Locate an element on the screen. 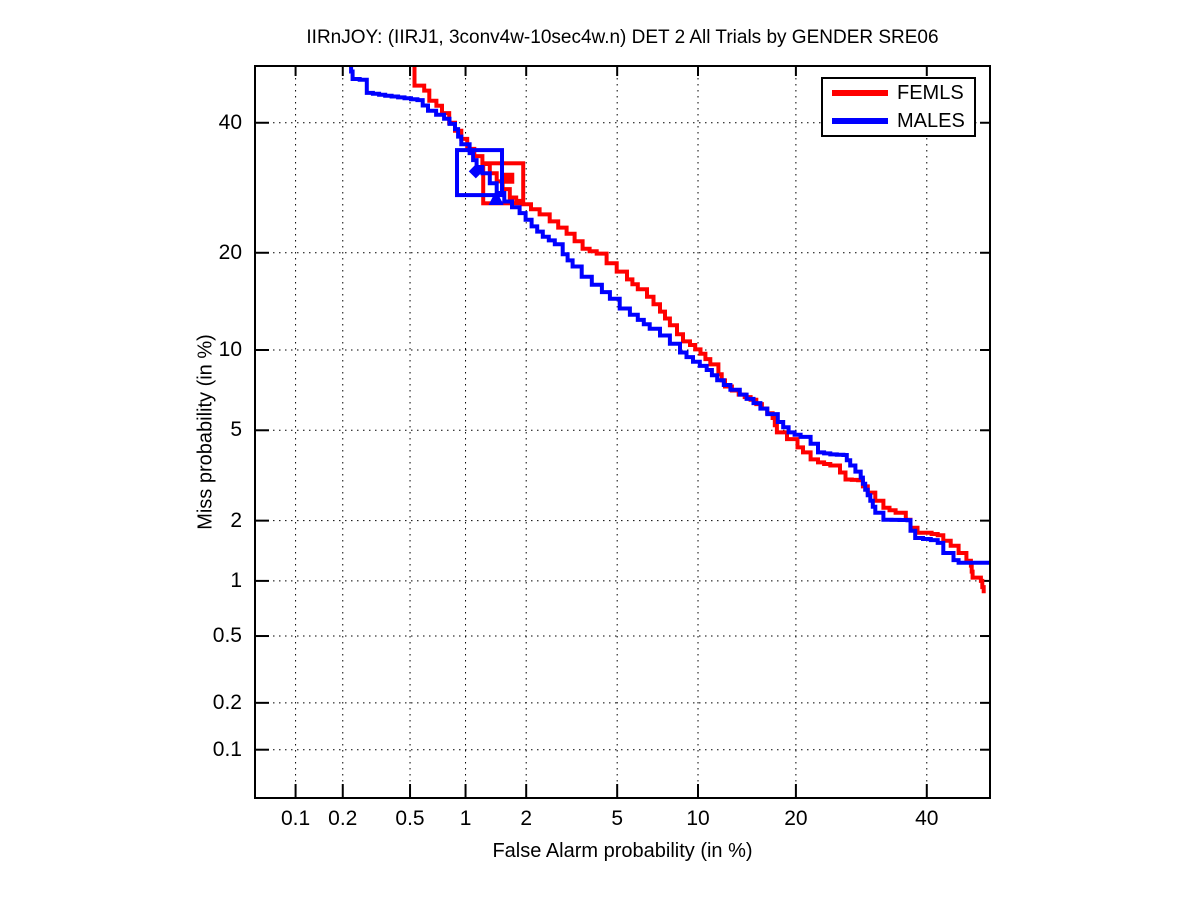  femls-line-swatch is located at coordinates (860, 93).